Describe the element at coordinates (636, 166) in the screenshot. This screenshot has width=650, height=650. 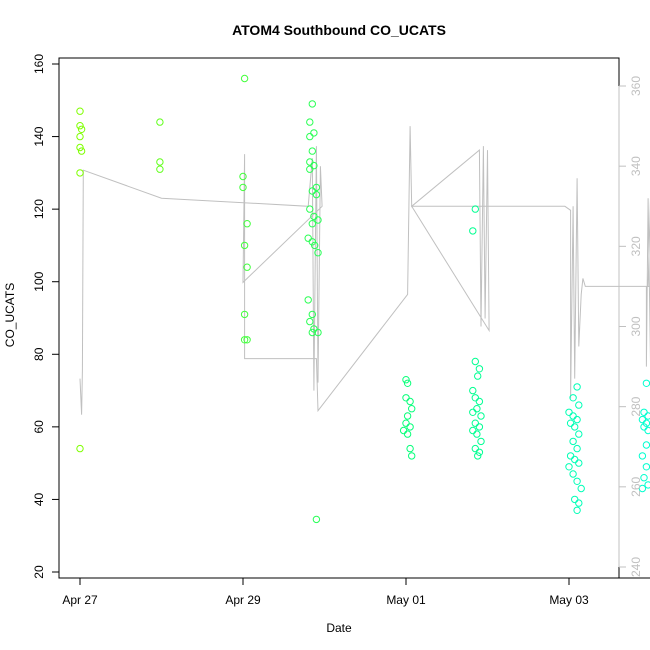
I see `right-tick-label: 340` at that location.